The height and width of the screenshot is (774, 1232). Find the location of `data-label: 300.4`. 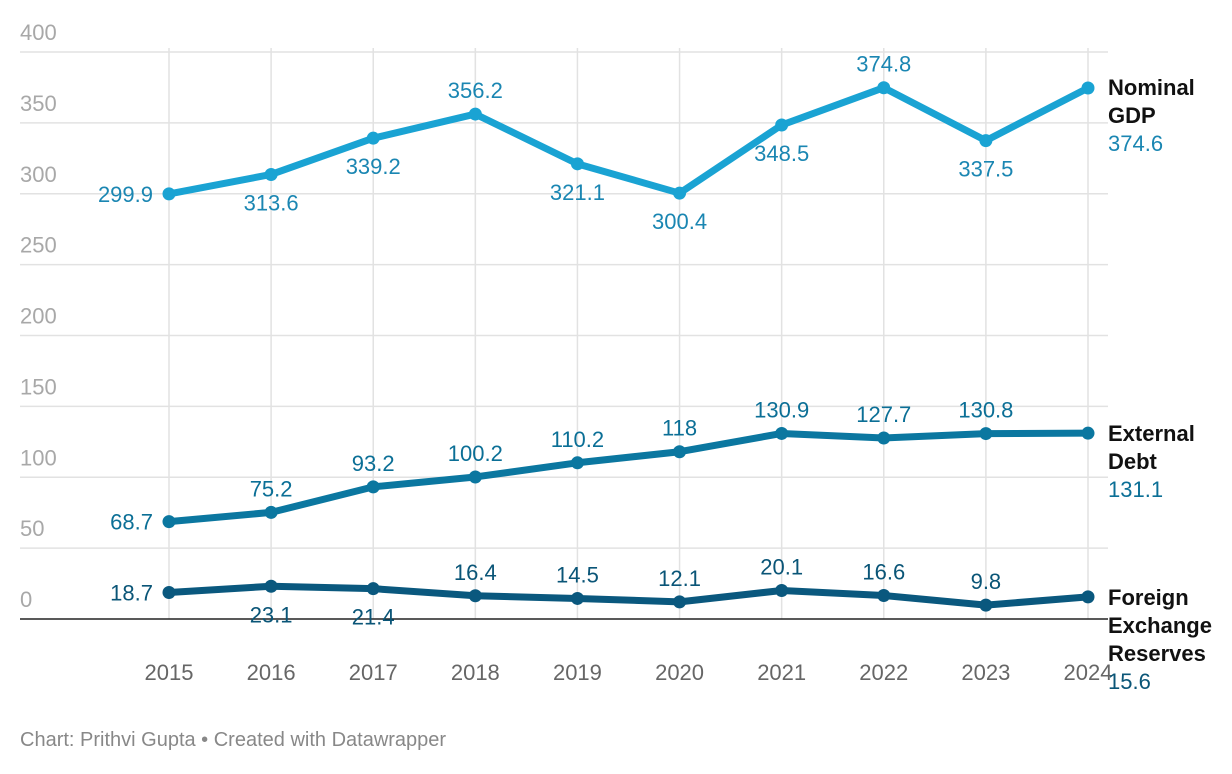

data-label: 300.4 is located at coordinates (679, 221).